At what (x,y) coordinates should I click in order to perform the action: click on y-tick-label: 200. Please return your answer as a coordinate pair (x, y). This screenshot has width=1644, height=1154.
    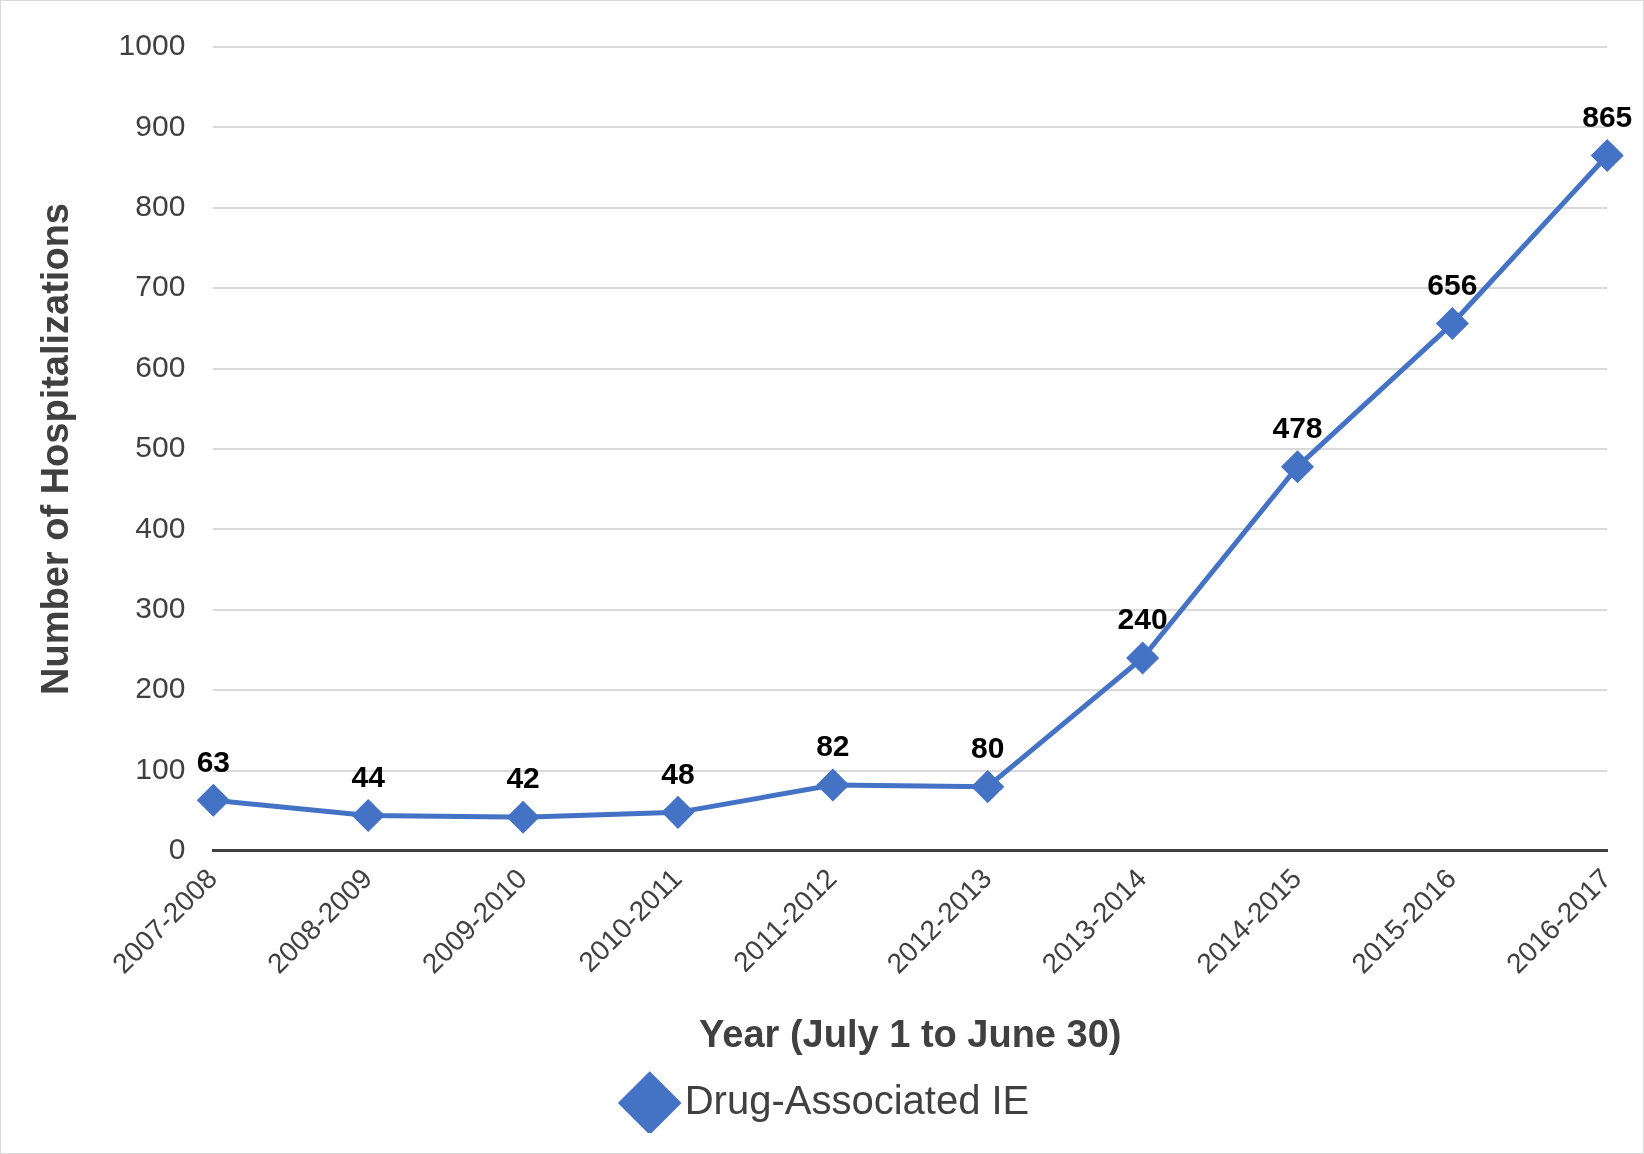
    Looking at the image, I should click on (160, 688).